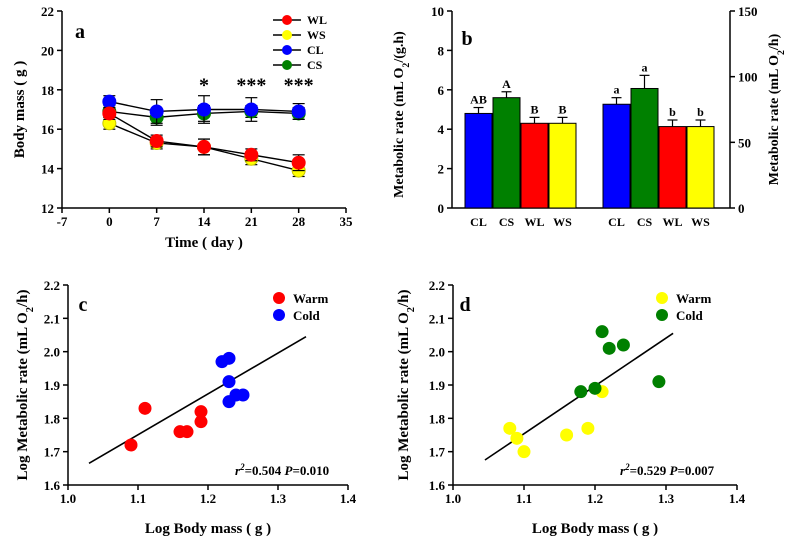 Image resolution: width=793 pixels, height=538 pixels. Describe the element at coordinates (156, 221) in the screenshot. I see `x-tick-label-a: 7` at that location.